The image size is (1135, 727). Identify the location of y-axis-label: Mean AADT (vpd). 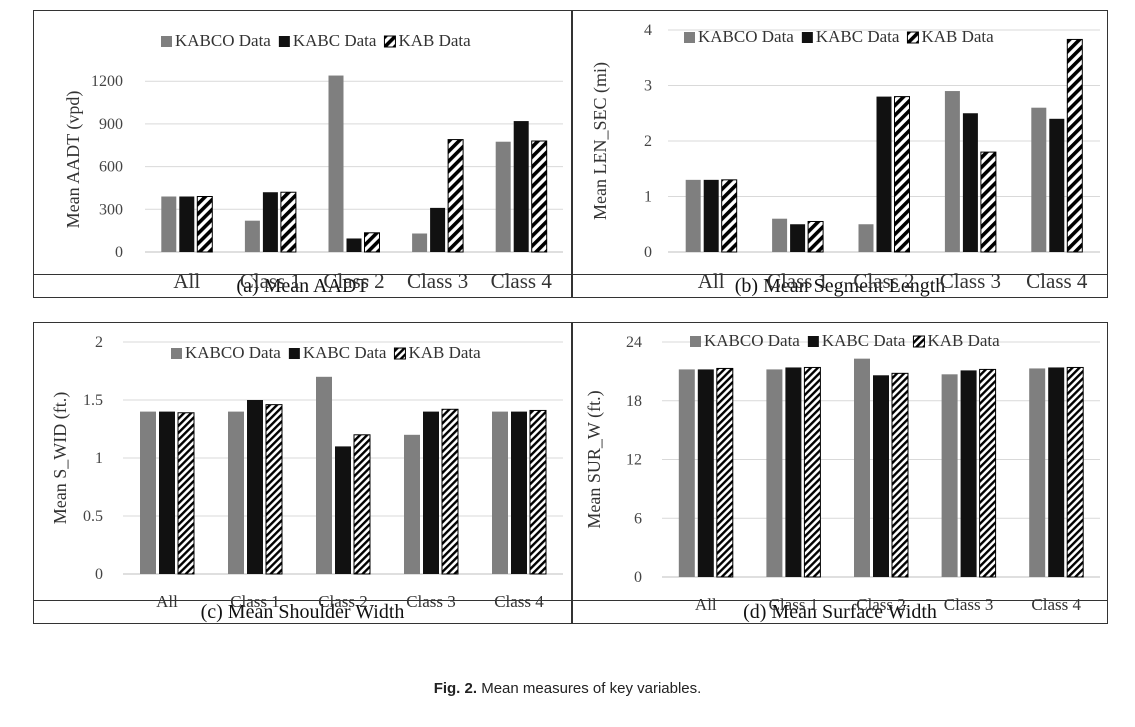
(73, 160).